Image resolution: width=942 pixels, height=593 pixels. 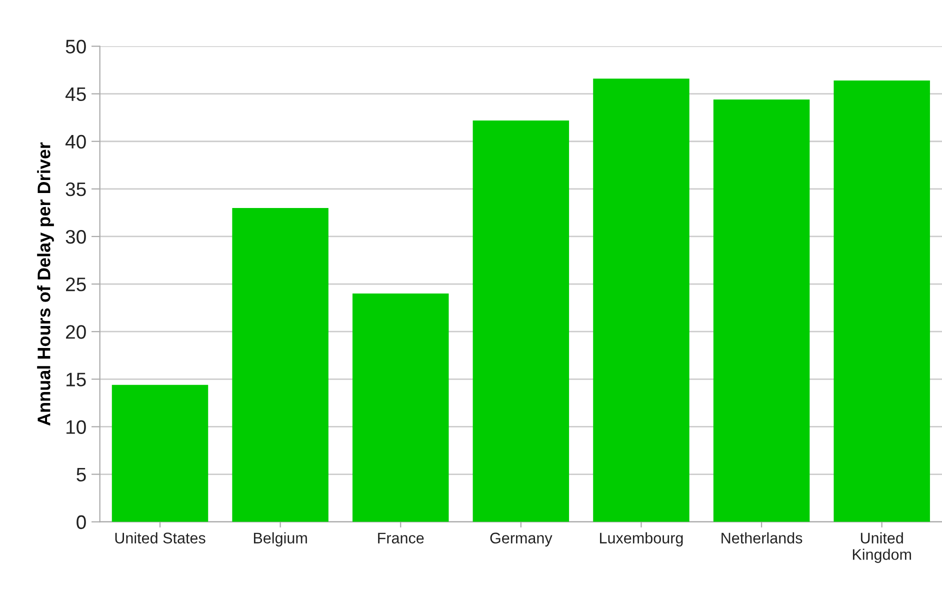 What do you see at coordinates (81, 475) in the screenshot?
I see `y-tick-label: 5` at bounding box center [81, 475].